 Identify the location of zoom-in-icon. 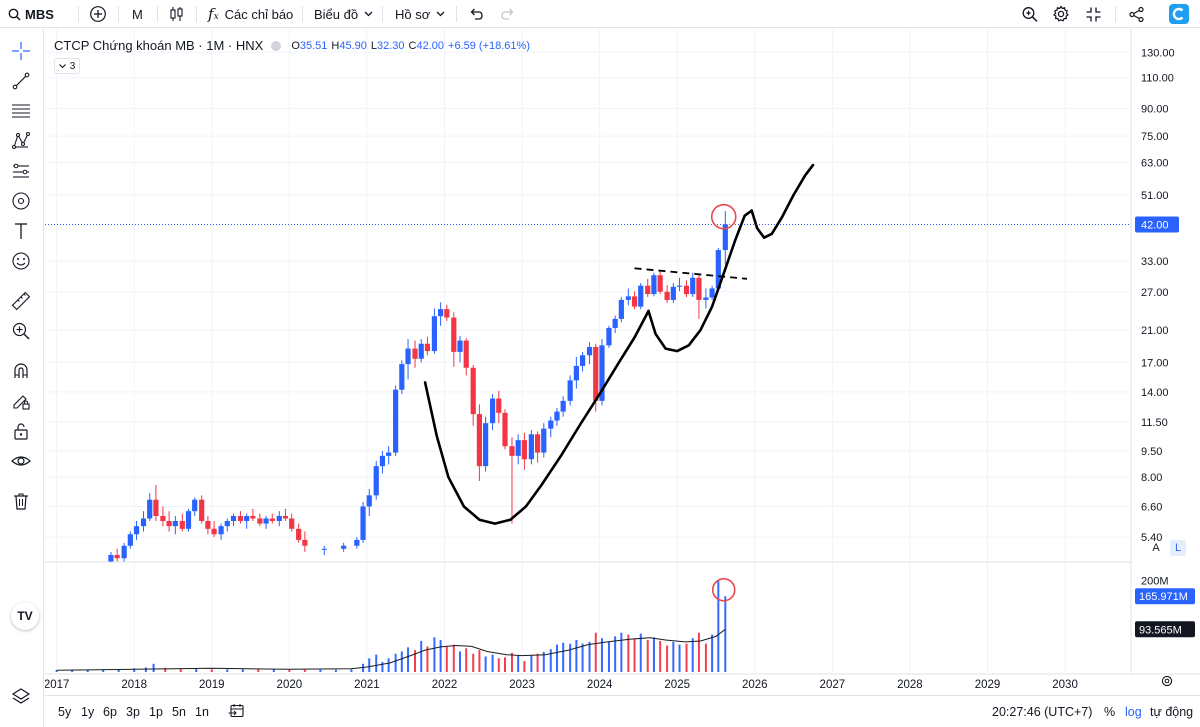
(21, 333).